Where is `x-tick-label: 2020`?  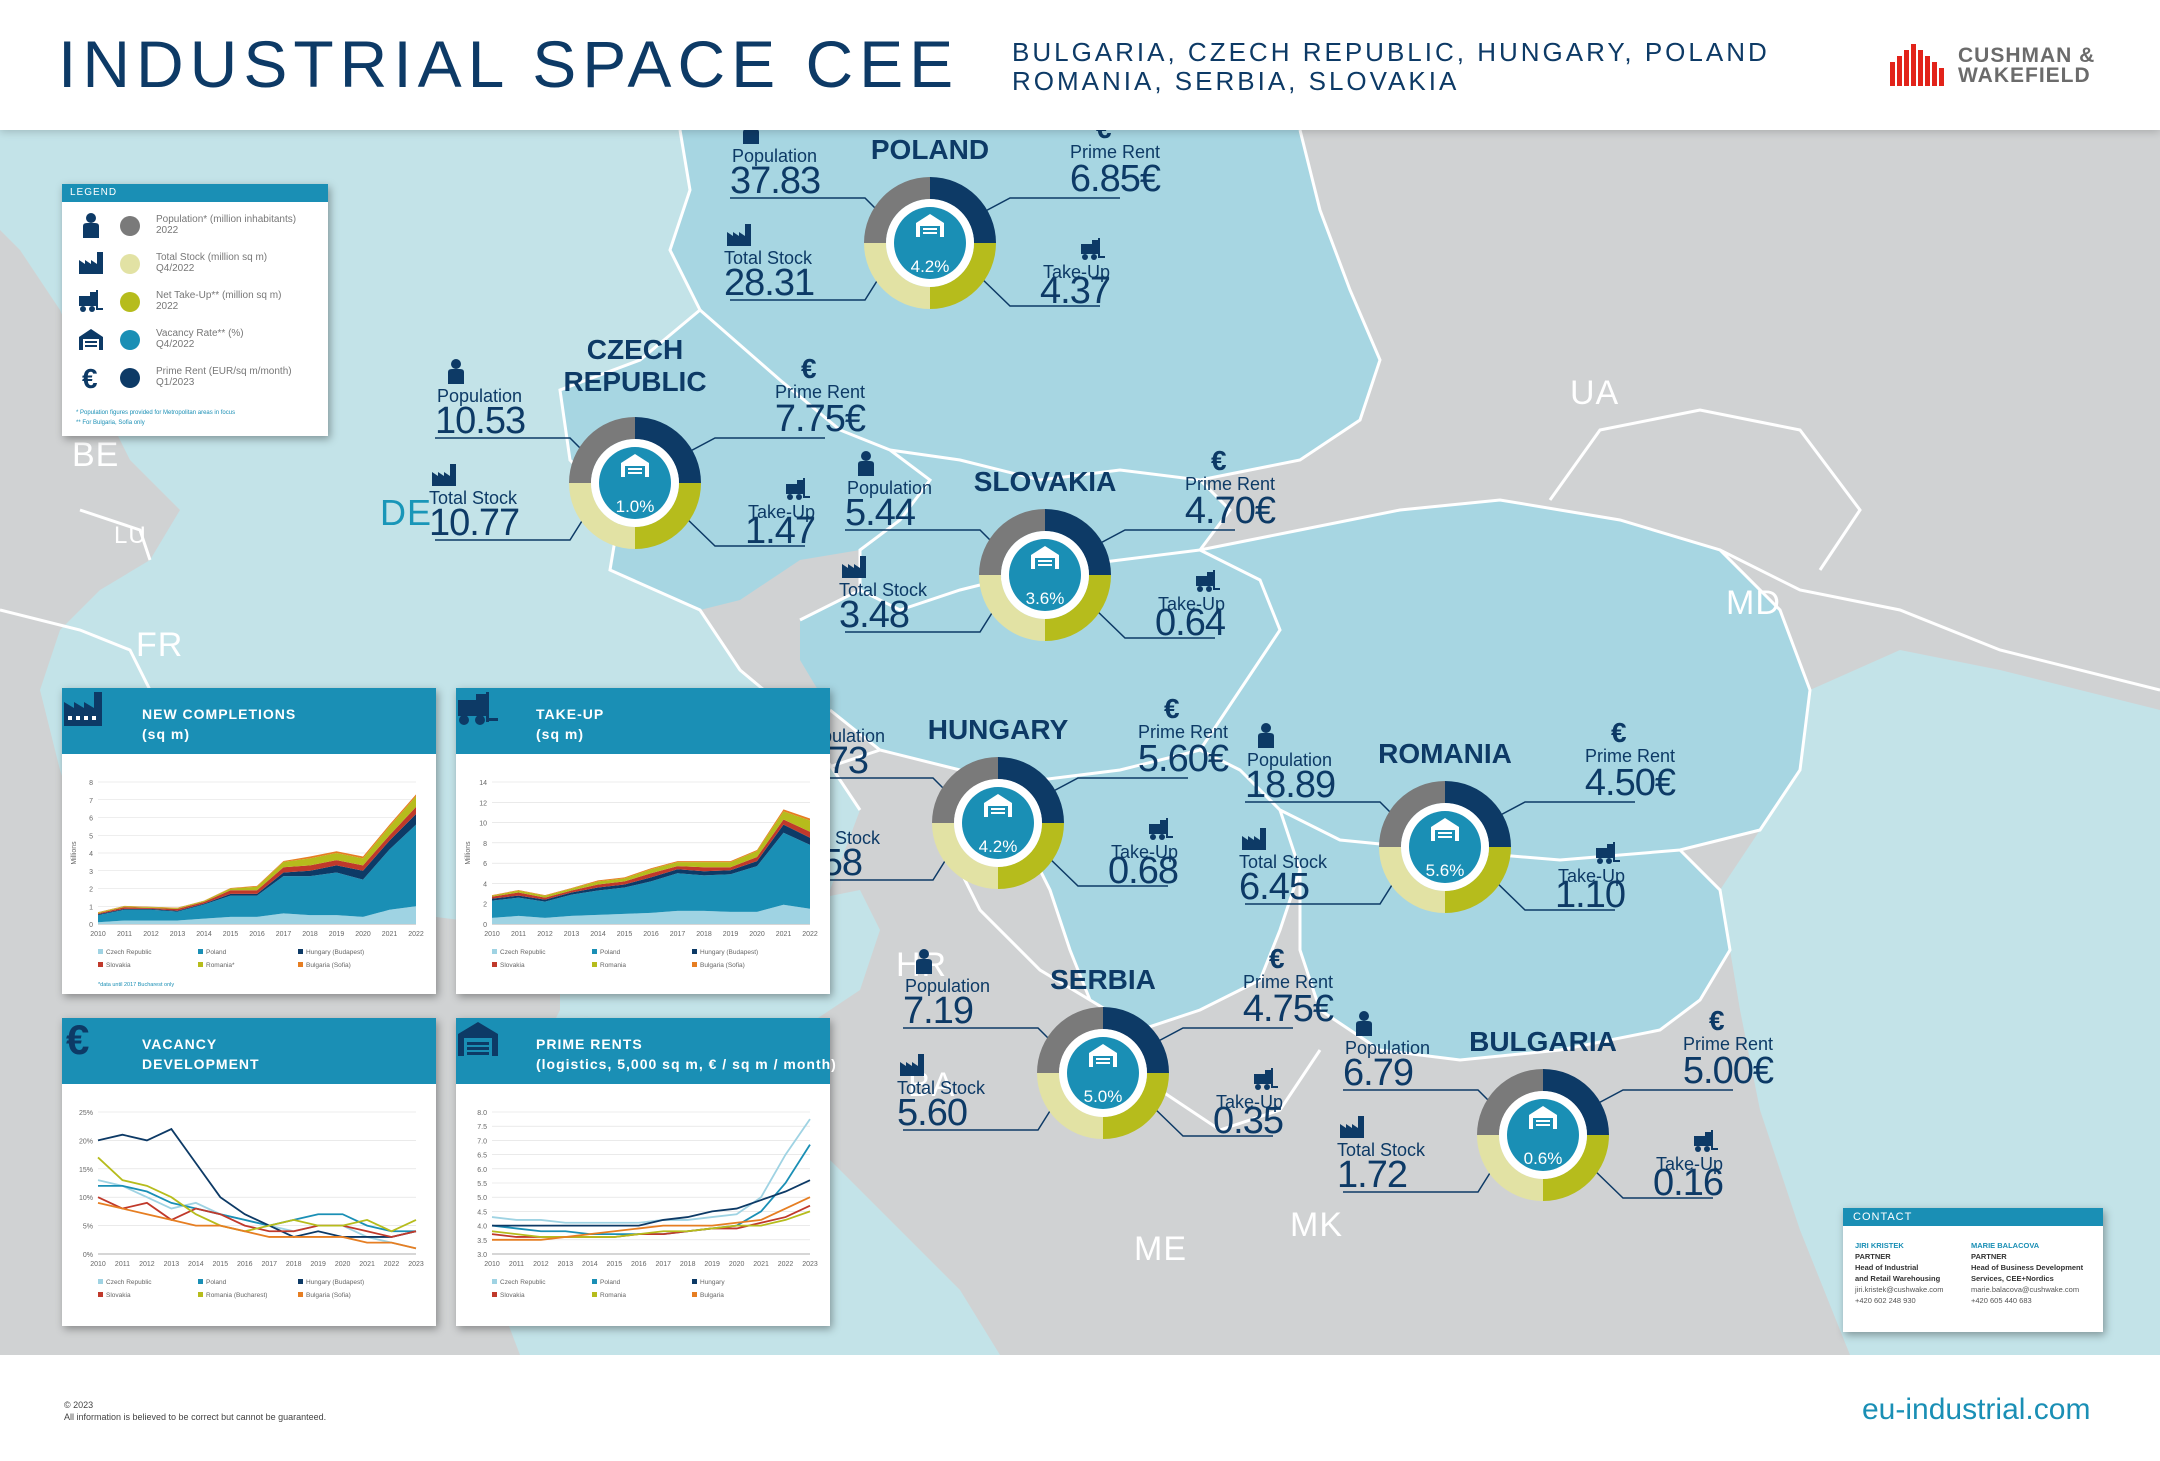
x-tick-label: 2020 is located at coordinates (757, 934).